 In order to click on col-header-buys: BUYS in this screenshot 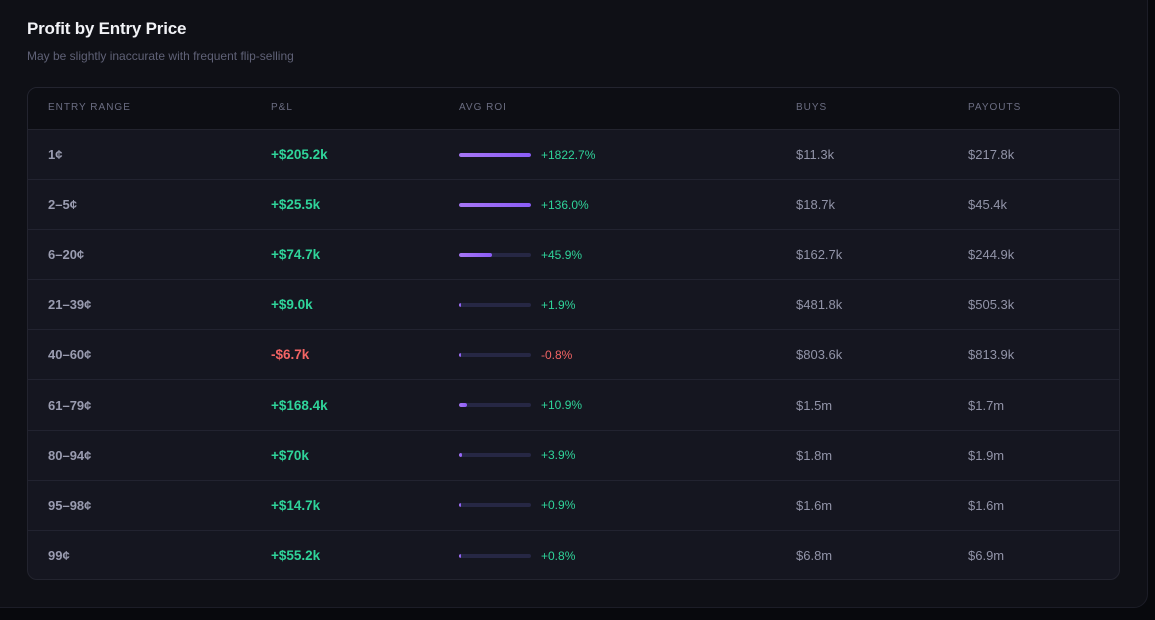, I will do `click(812, 107)`.